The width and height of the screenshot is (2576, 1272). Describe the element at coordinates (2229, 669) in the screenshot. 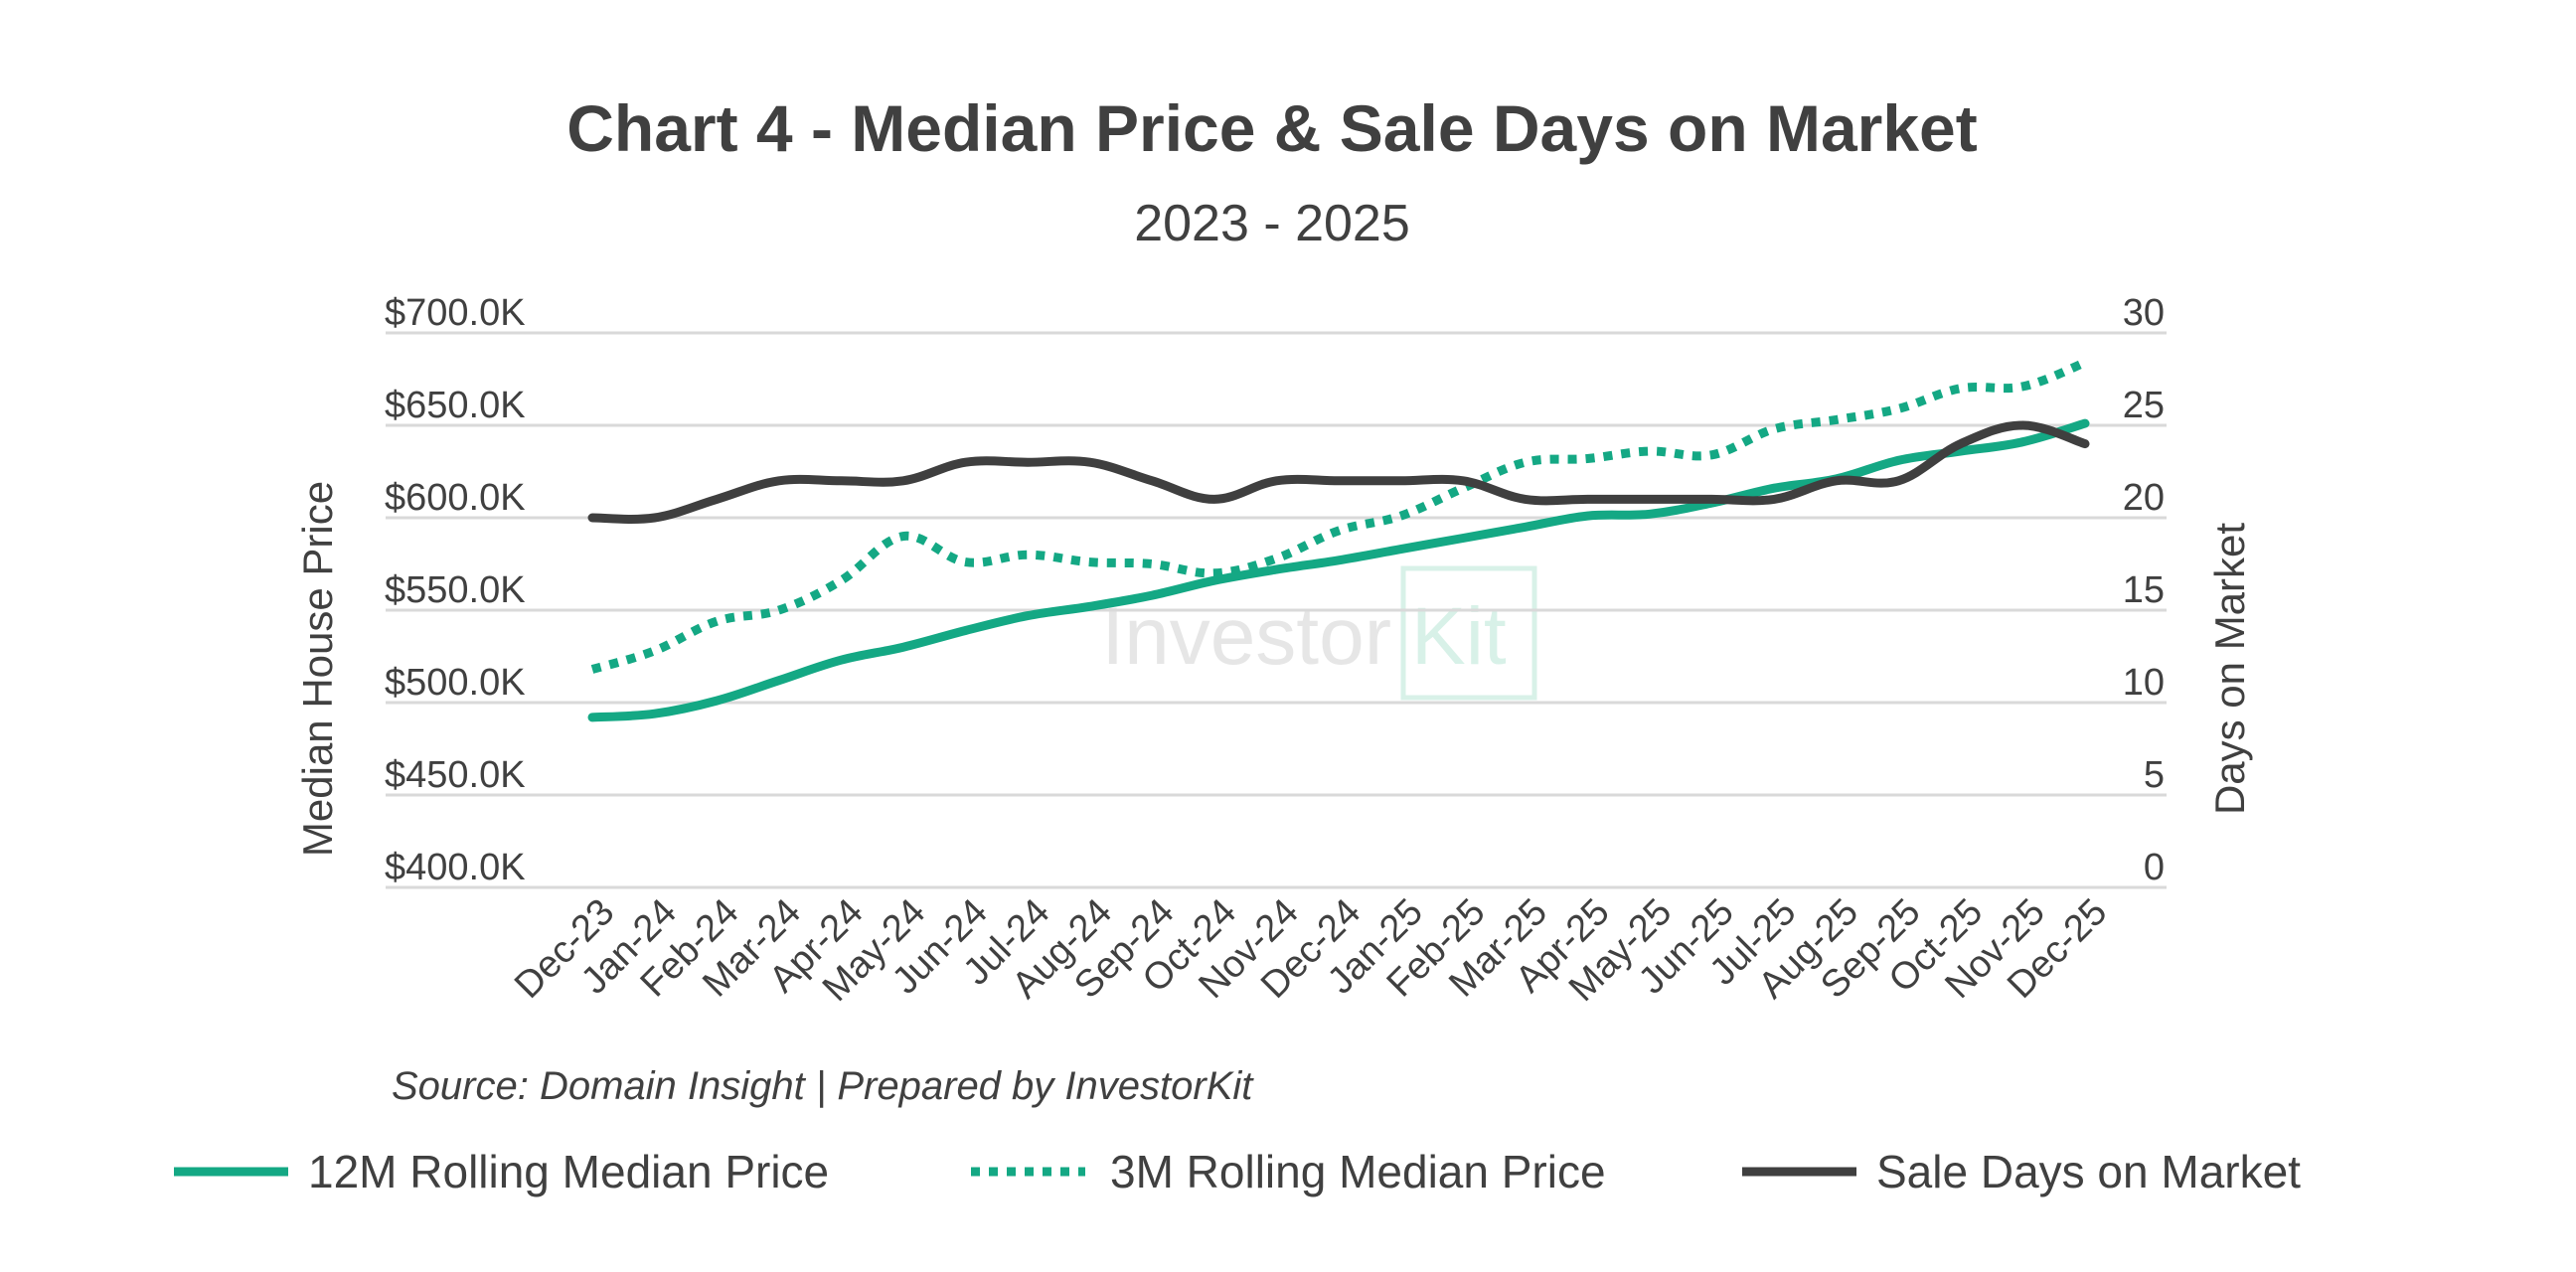

I see `right-axis-label: Days on Market` at that location.